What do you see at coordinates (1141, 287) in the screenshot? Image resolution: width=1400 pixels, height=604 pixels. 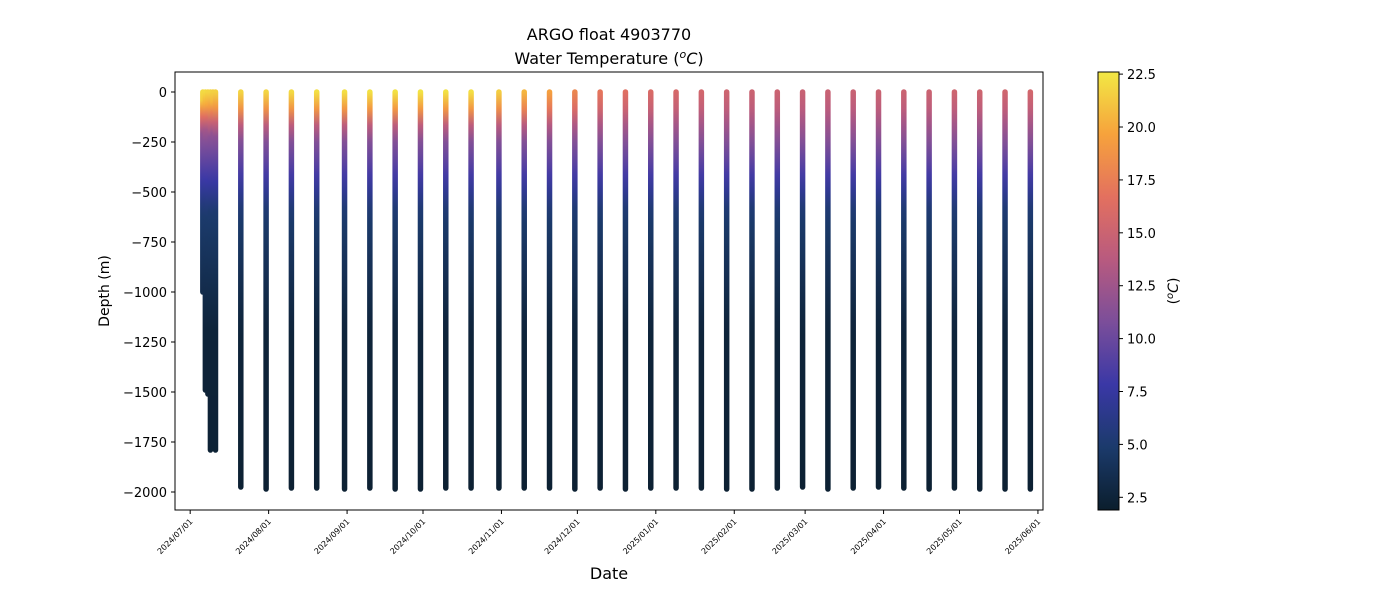 I see `colorbar-tick-label: 12.5` at bounding box center [1141, 287].